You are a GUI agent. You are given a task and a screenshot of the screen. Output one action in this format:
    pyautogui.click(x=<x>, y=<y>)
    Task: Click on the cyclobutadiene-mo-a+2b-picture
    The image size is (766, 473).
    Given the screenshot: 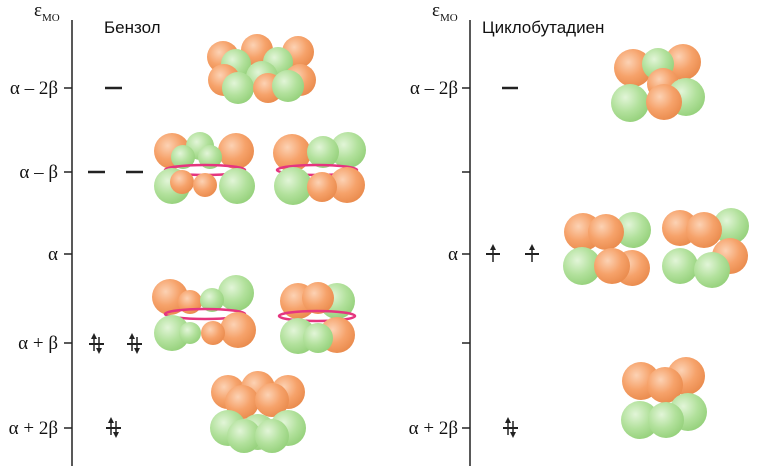 What is the action you would take?
    pyautogui.click(x=664, y=398)
    